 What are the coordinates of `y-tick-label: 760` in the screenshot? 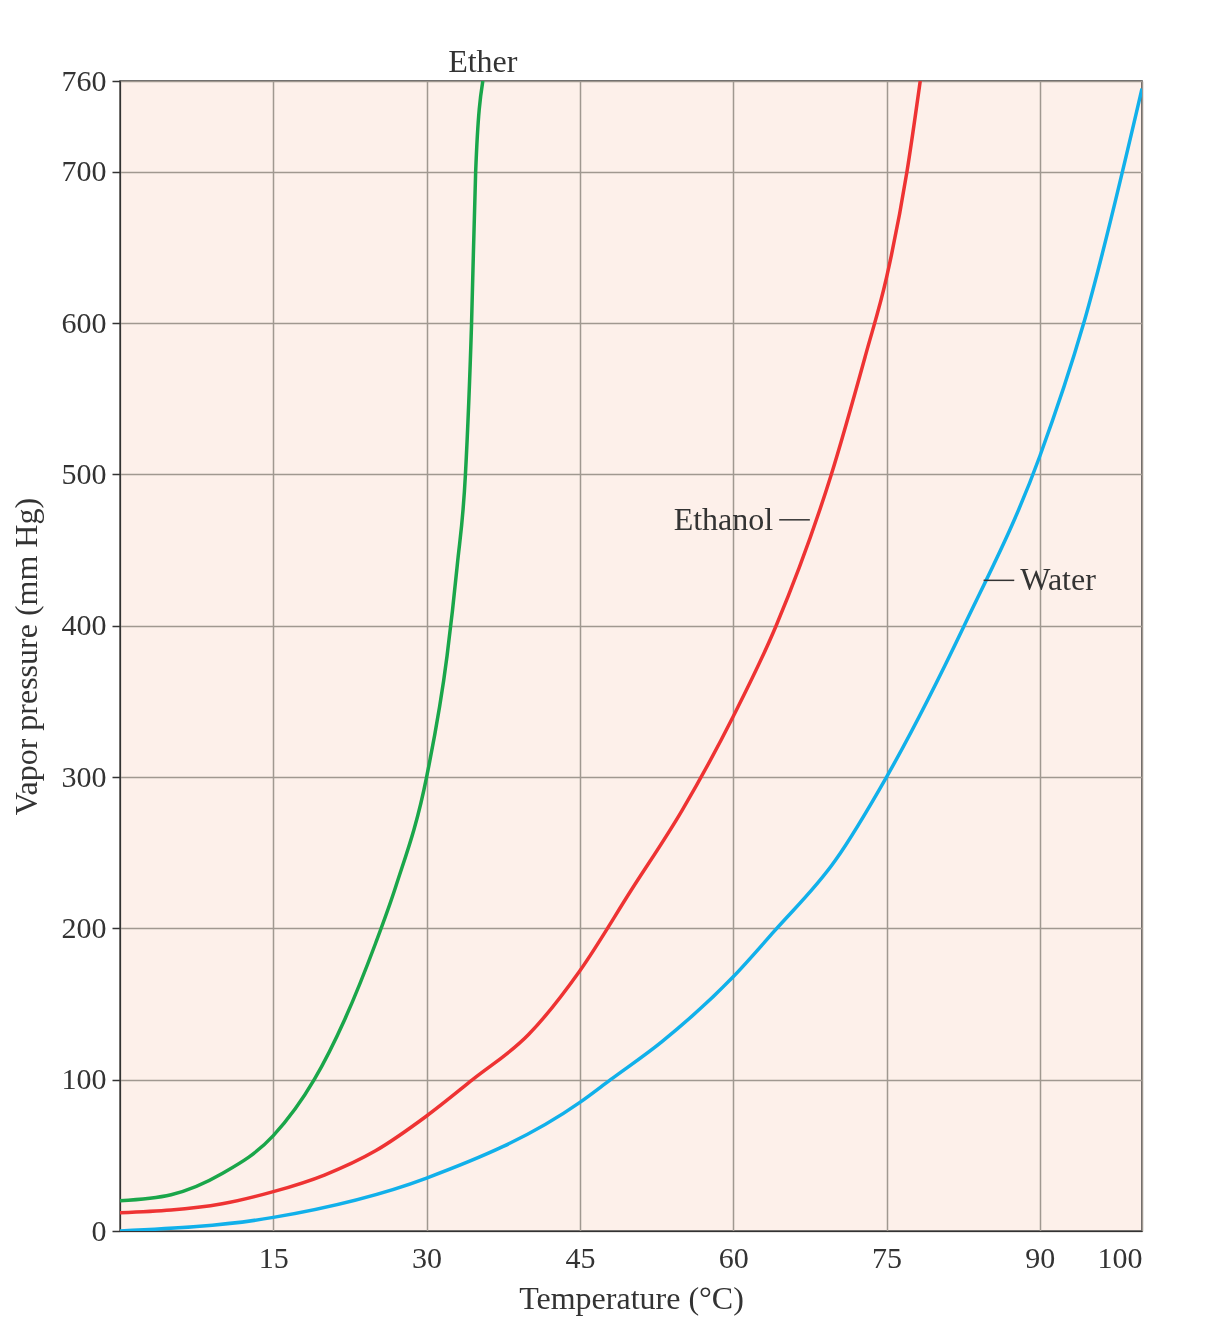 It's located at (84, 80).